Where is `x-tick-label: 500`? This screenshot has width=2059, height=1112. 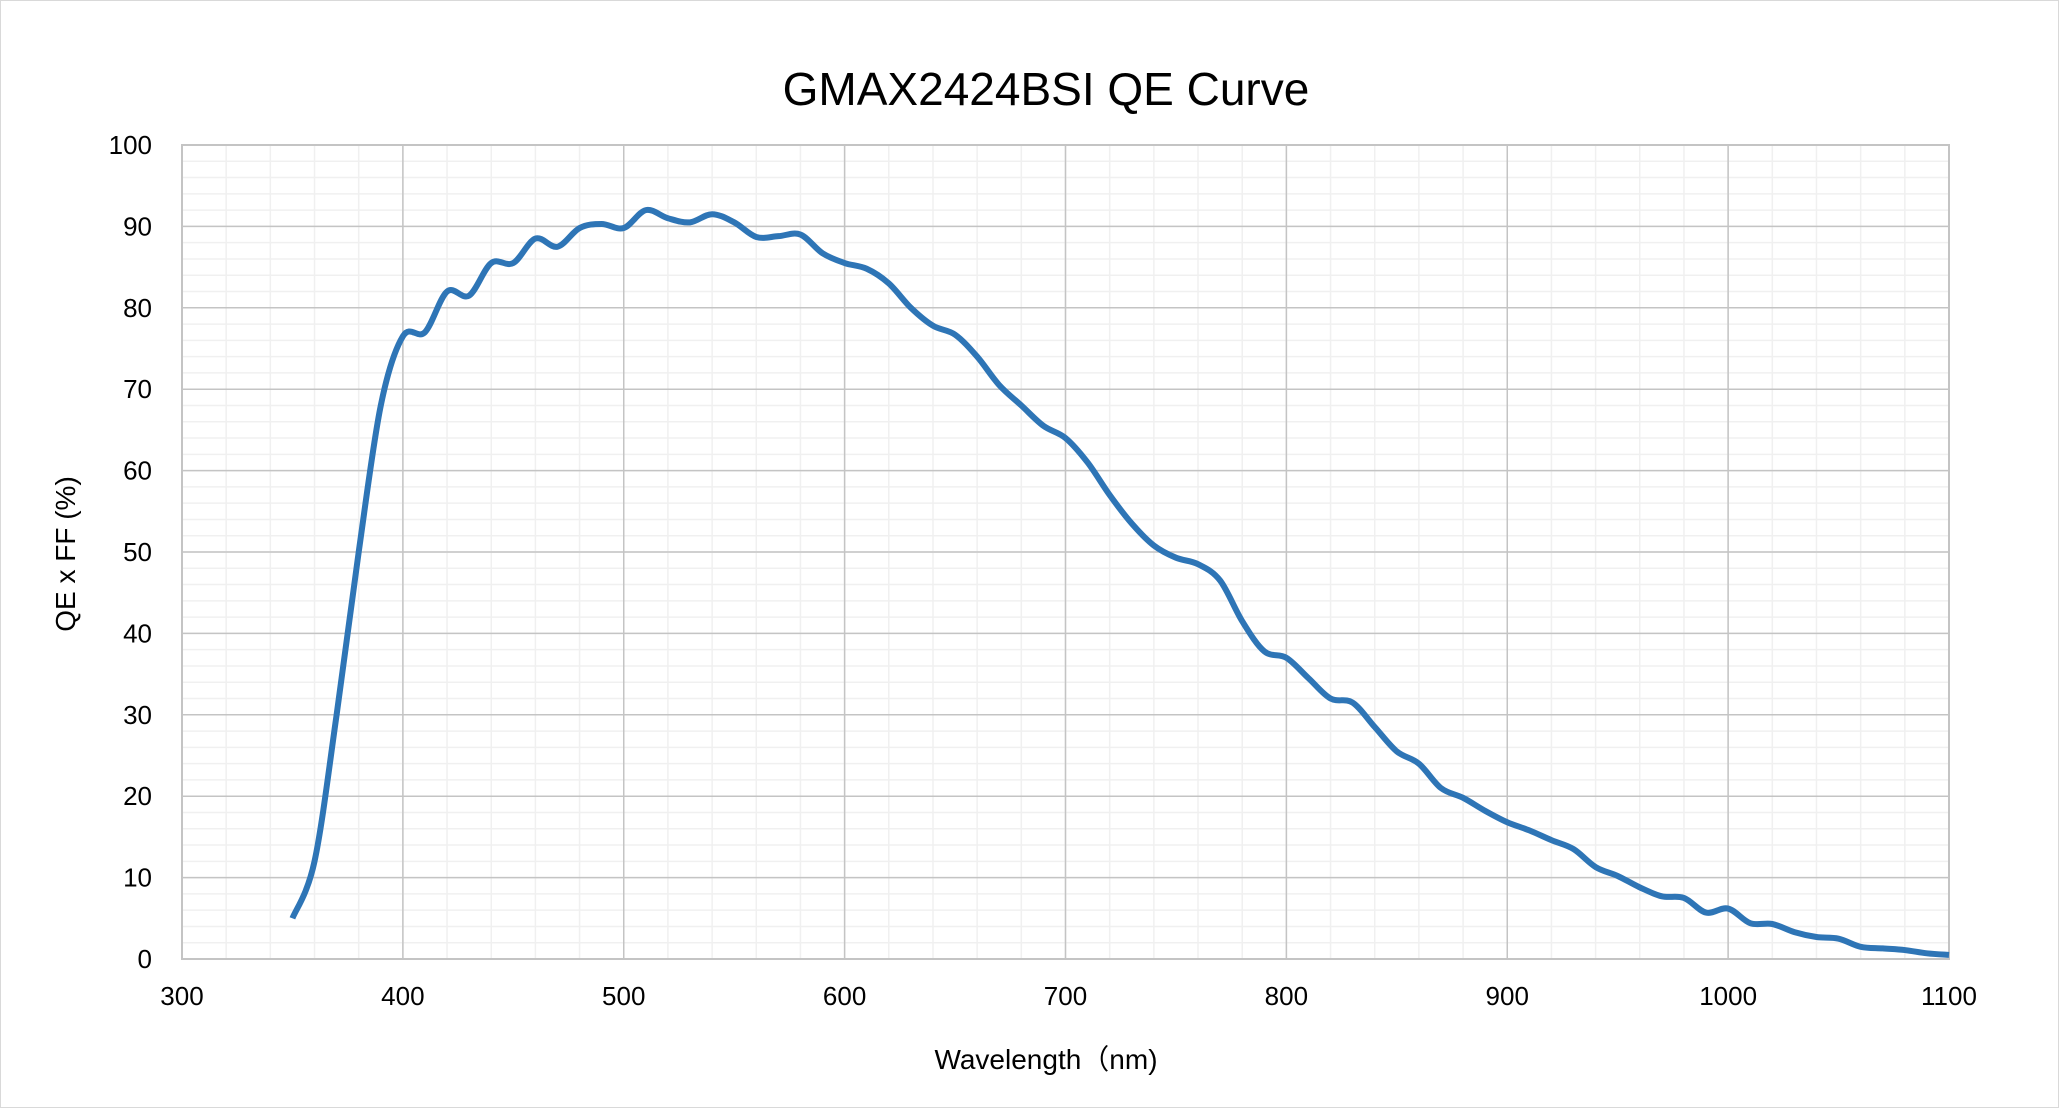 x-tick-label: 500 is located at coordinates (623, 996).